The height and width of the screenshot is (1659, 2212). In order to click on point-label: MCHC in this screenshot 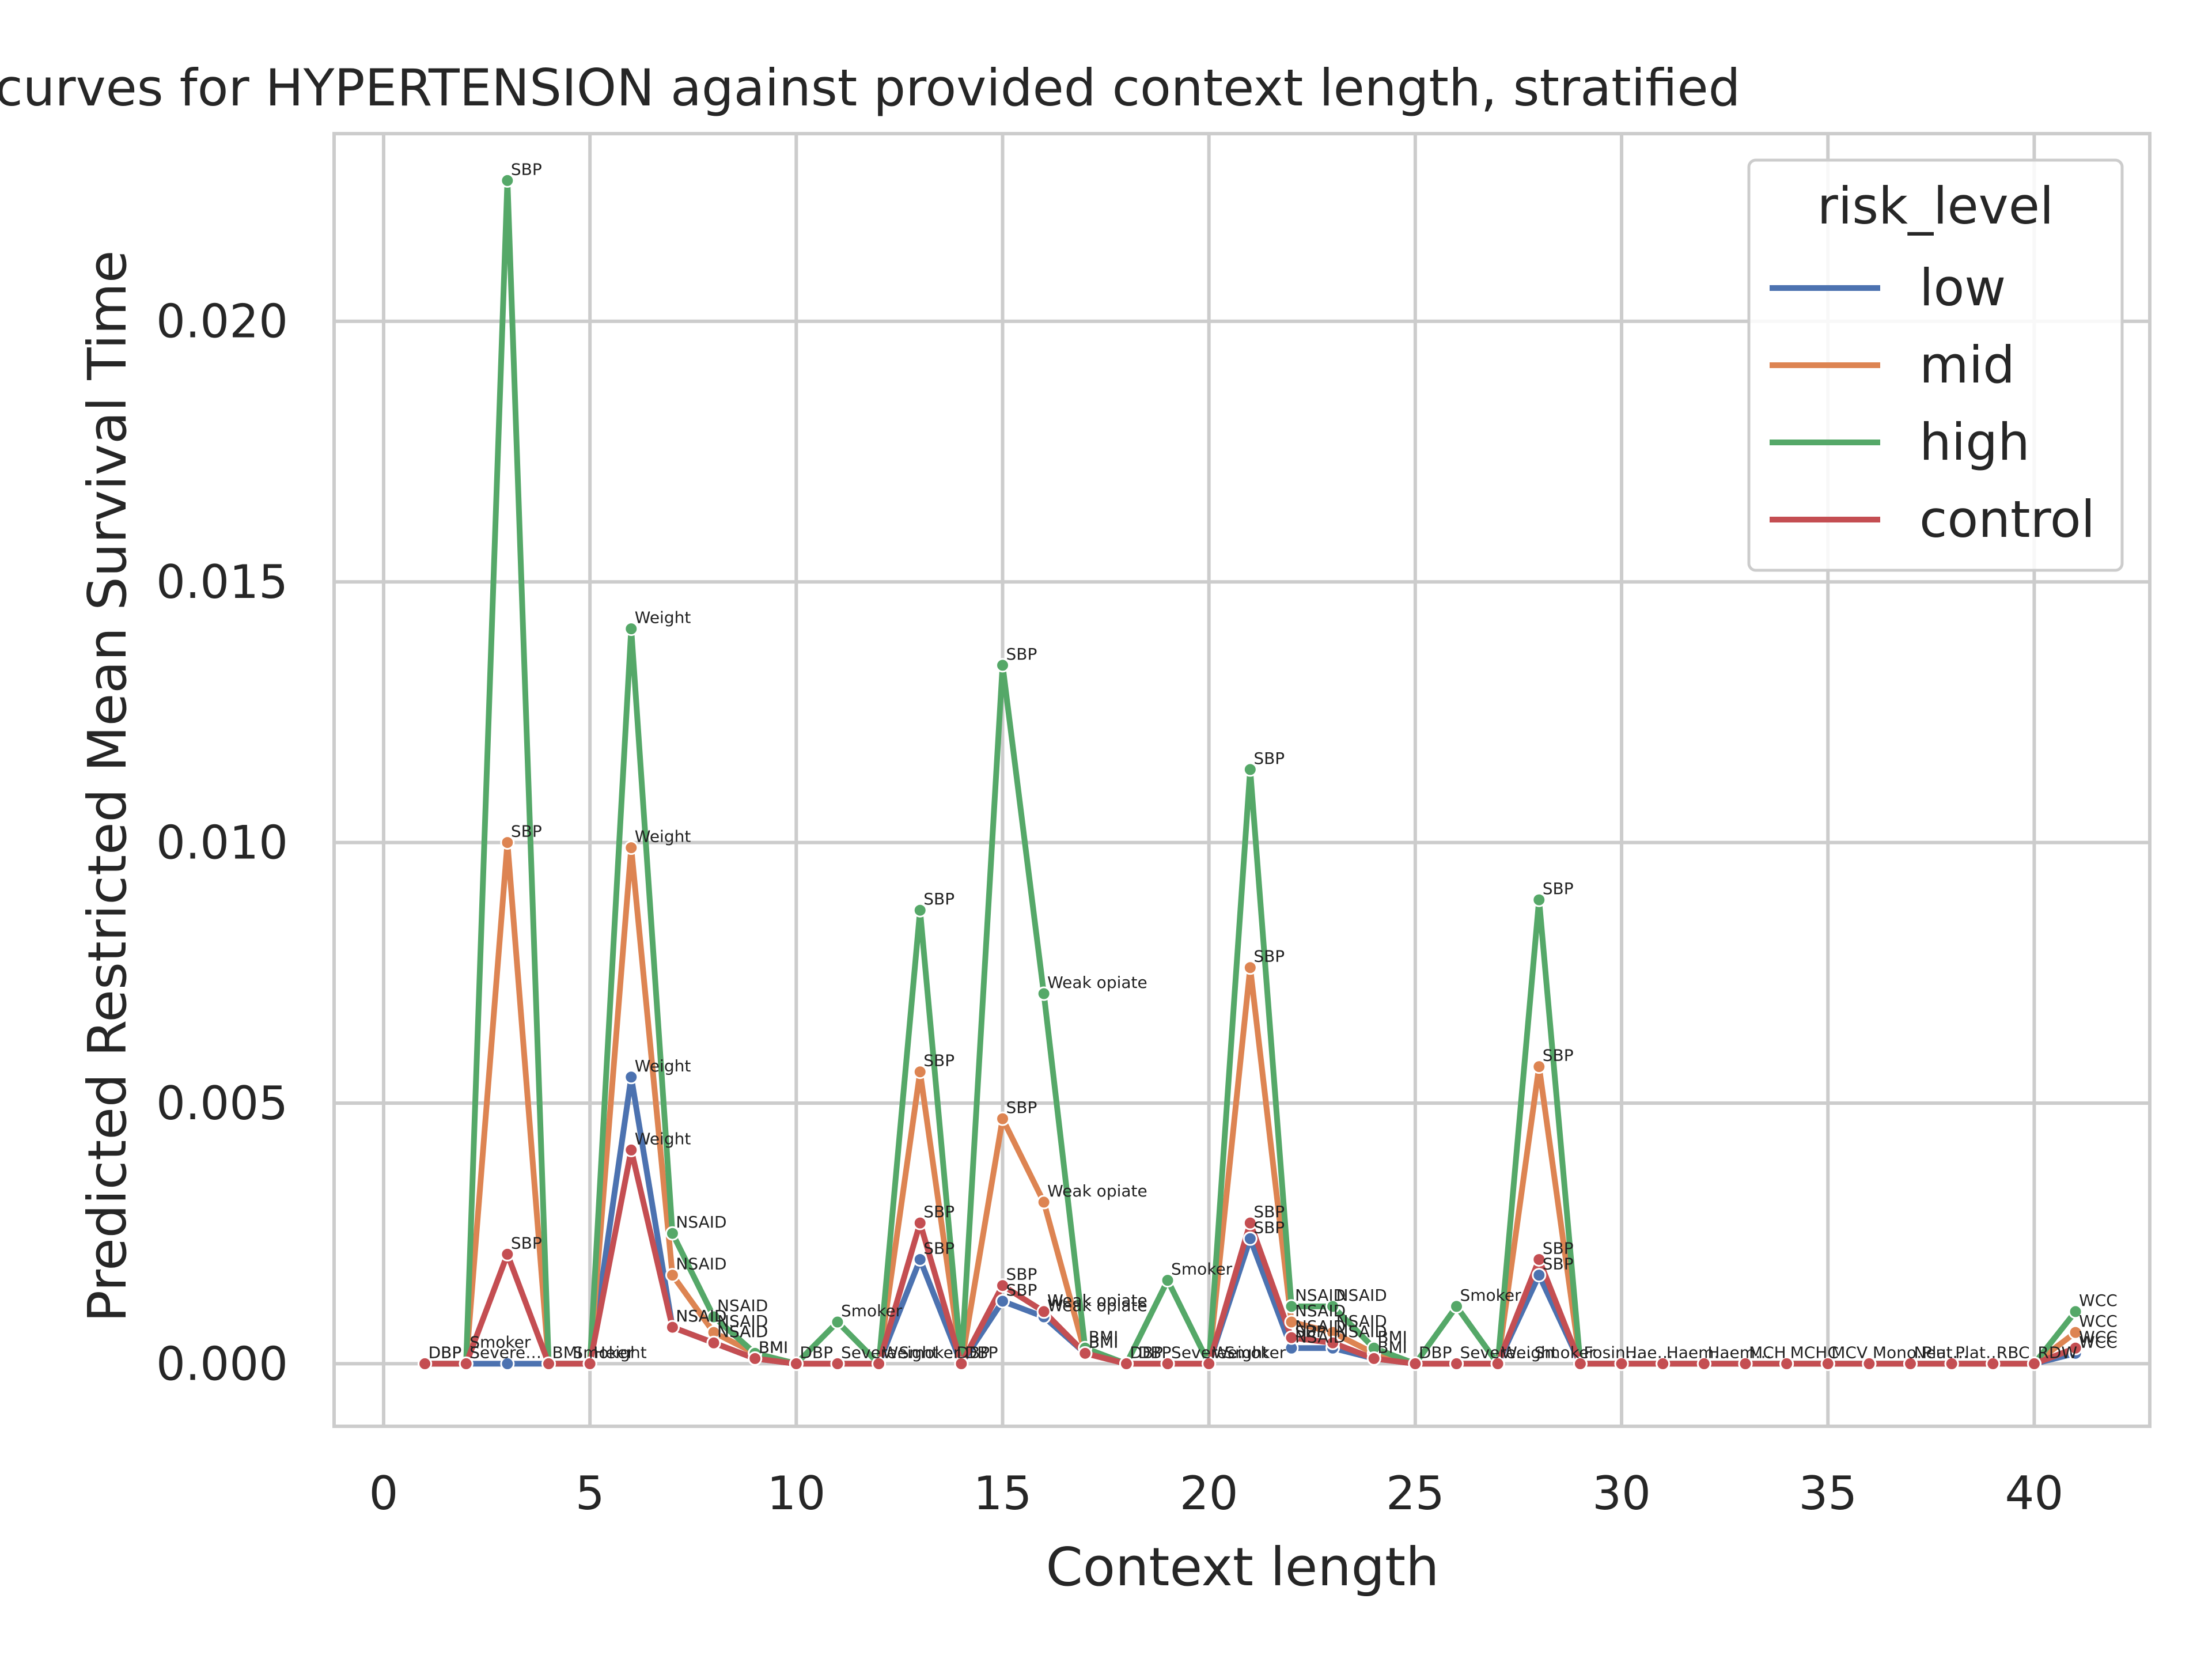, I will do `click(1814, 1352)`.